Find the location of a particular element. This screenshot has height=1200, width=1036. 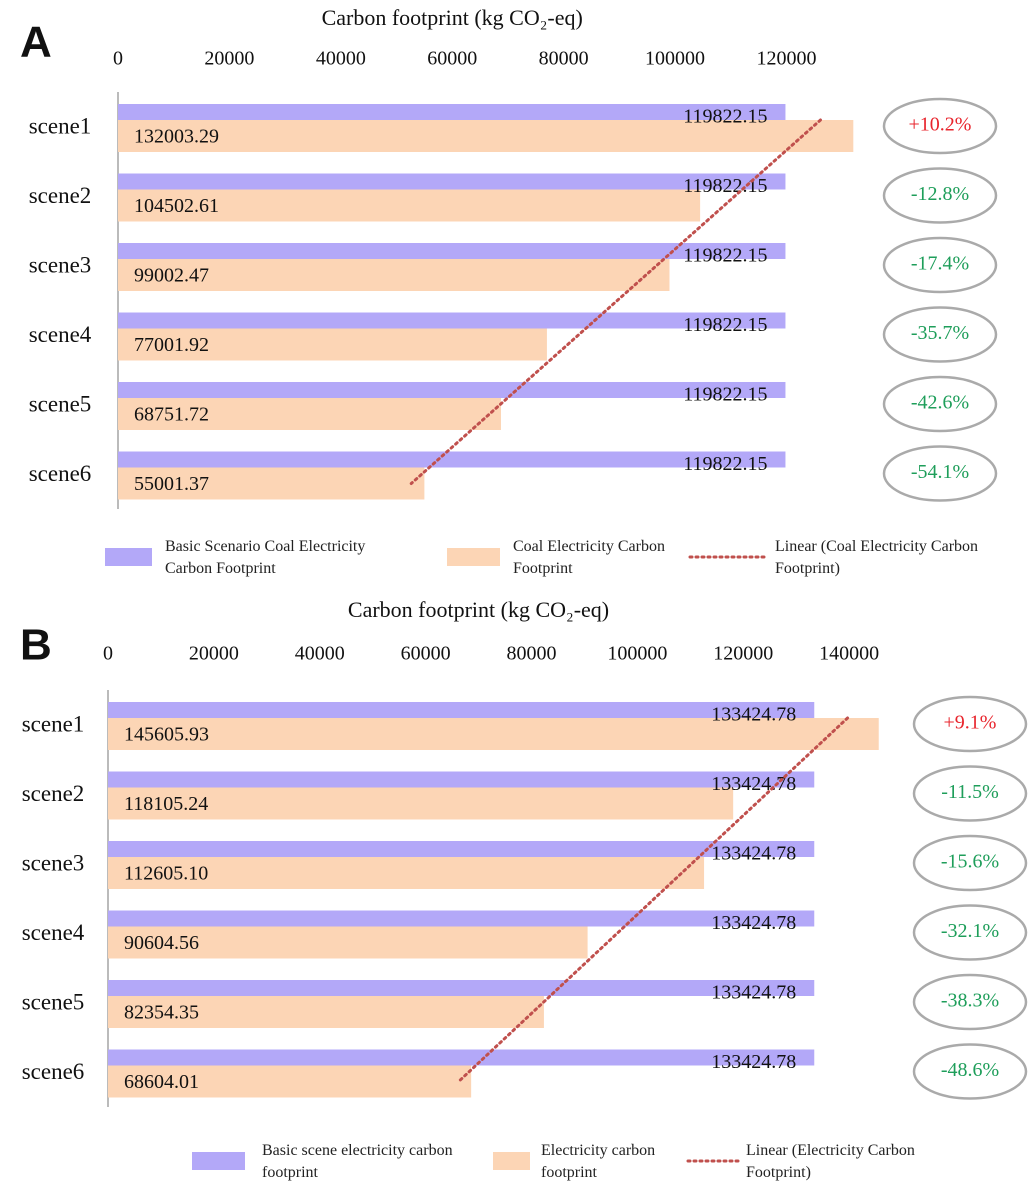

change-label: +9.1% is located at coordinates (970, 723).